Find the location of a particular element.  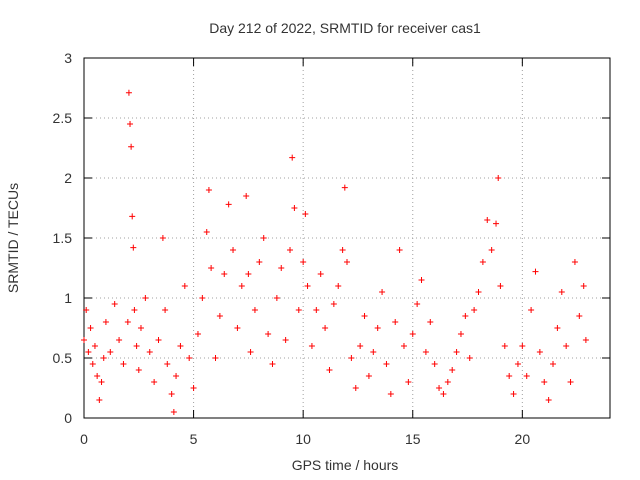

x-tick-label: 5 is located at coordinates (194, 439).